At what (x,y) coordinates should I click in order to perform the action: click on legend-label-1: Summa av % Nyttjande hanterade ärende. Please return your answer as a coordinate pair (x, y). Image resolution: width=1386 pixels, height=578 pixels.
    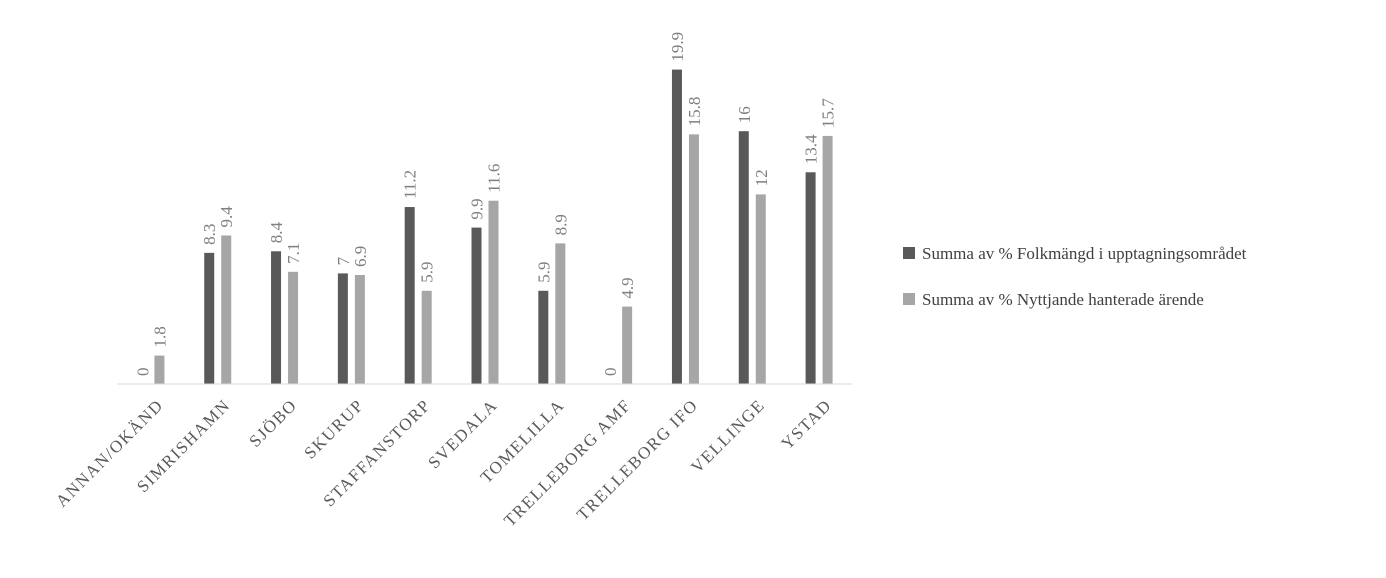
    Looking at the image, I should click on (1063, 299).